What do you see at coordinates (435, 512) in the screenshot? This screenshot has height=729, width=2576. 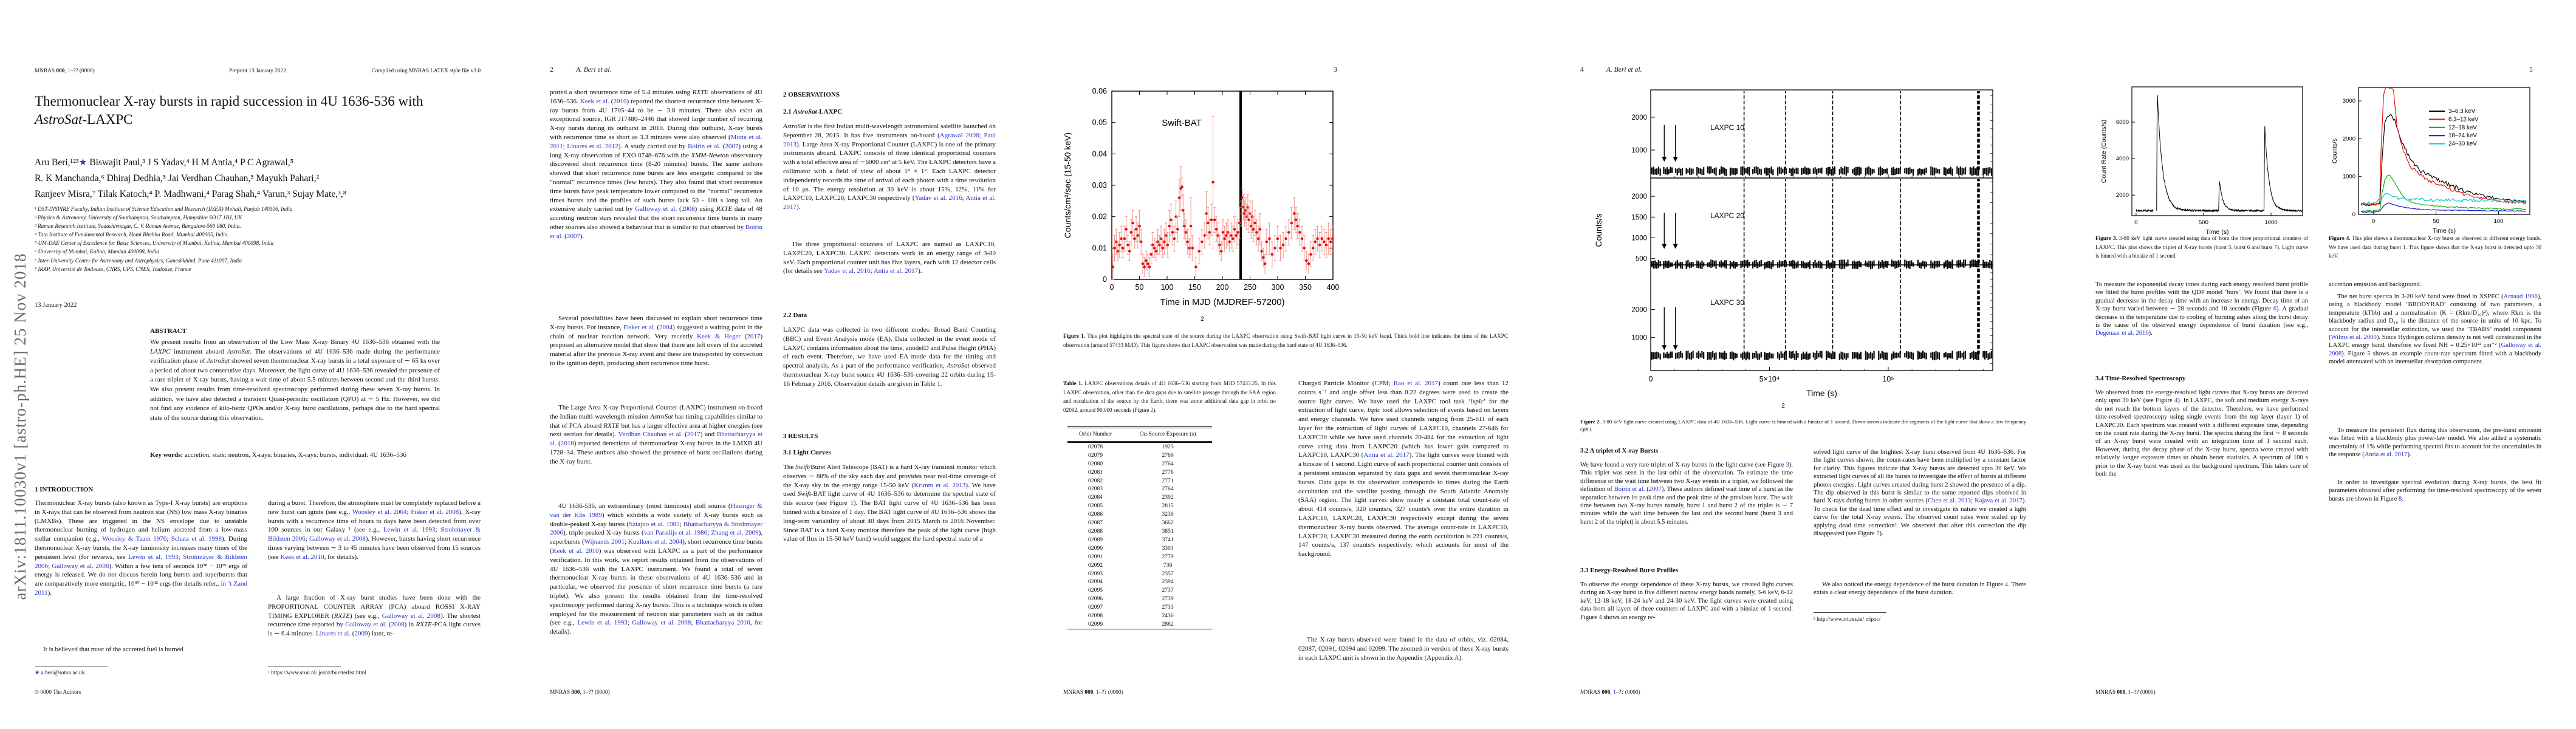 I see `citation-link: Fisker et al. 2008` at bounding box center [435, 512].